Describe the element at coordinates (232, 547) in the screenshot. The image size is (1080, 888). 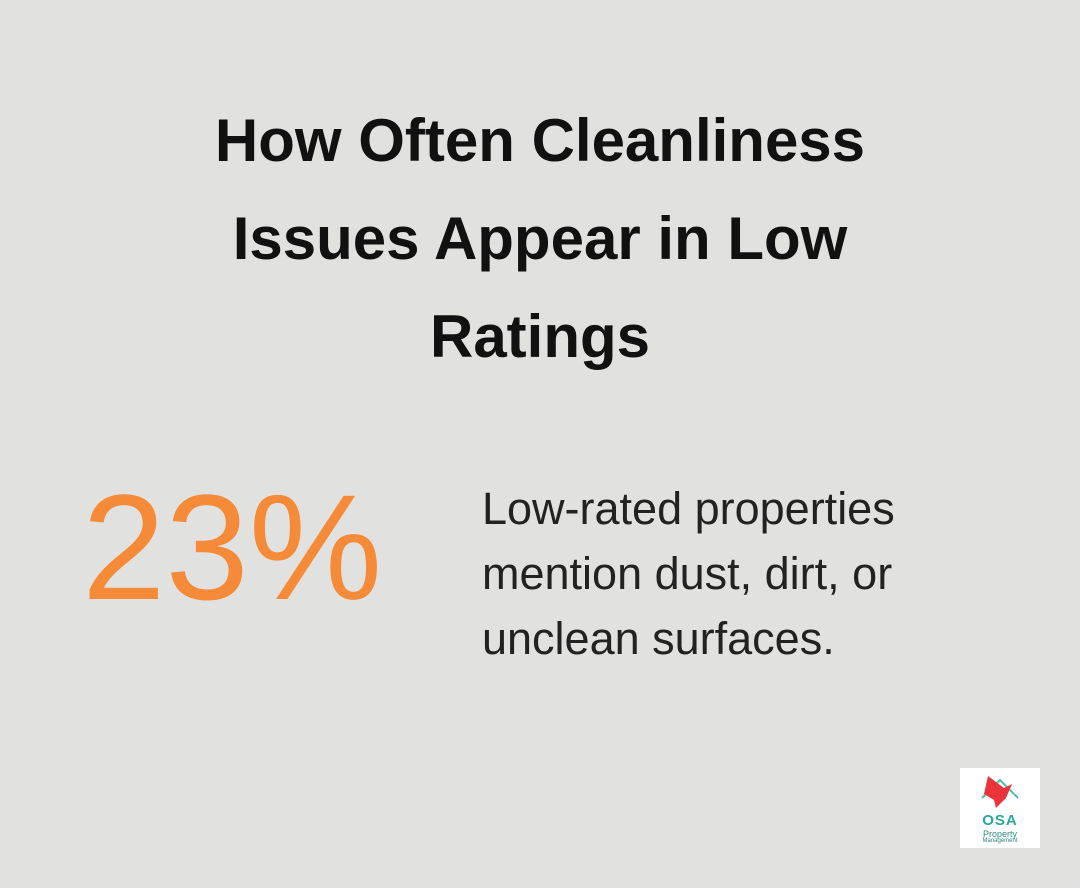
I see `stat-value: 23%` at that location.